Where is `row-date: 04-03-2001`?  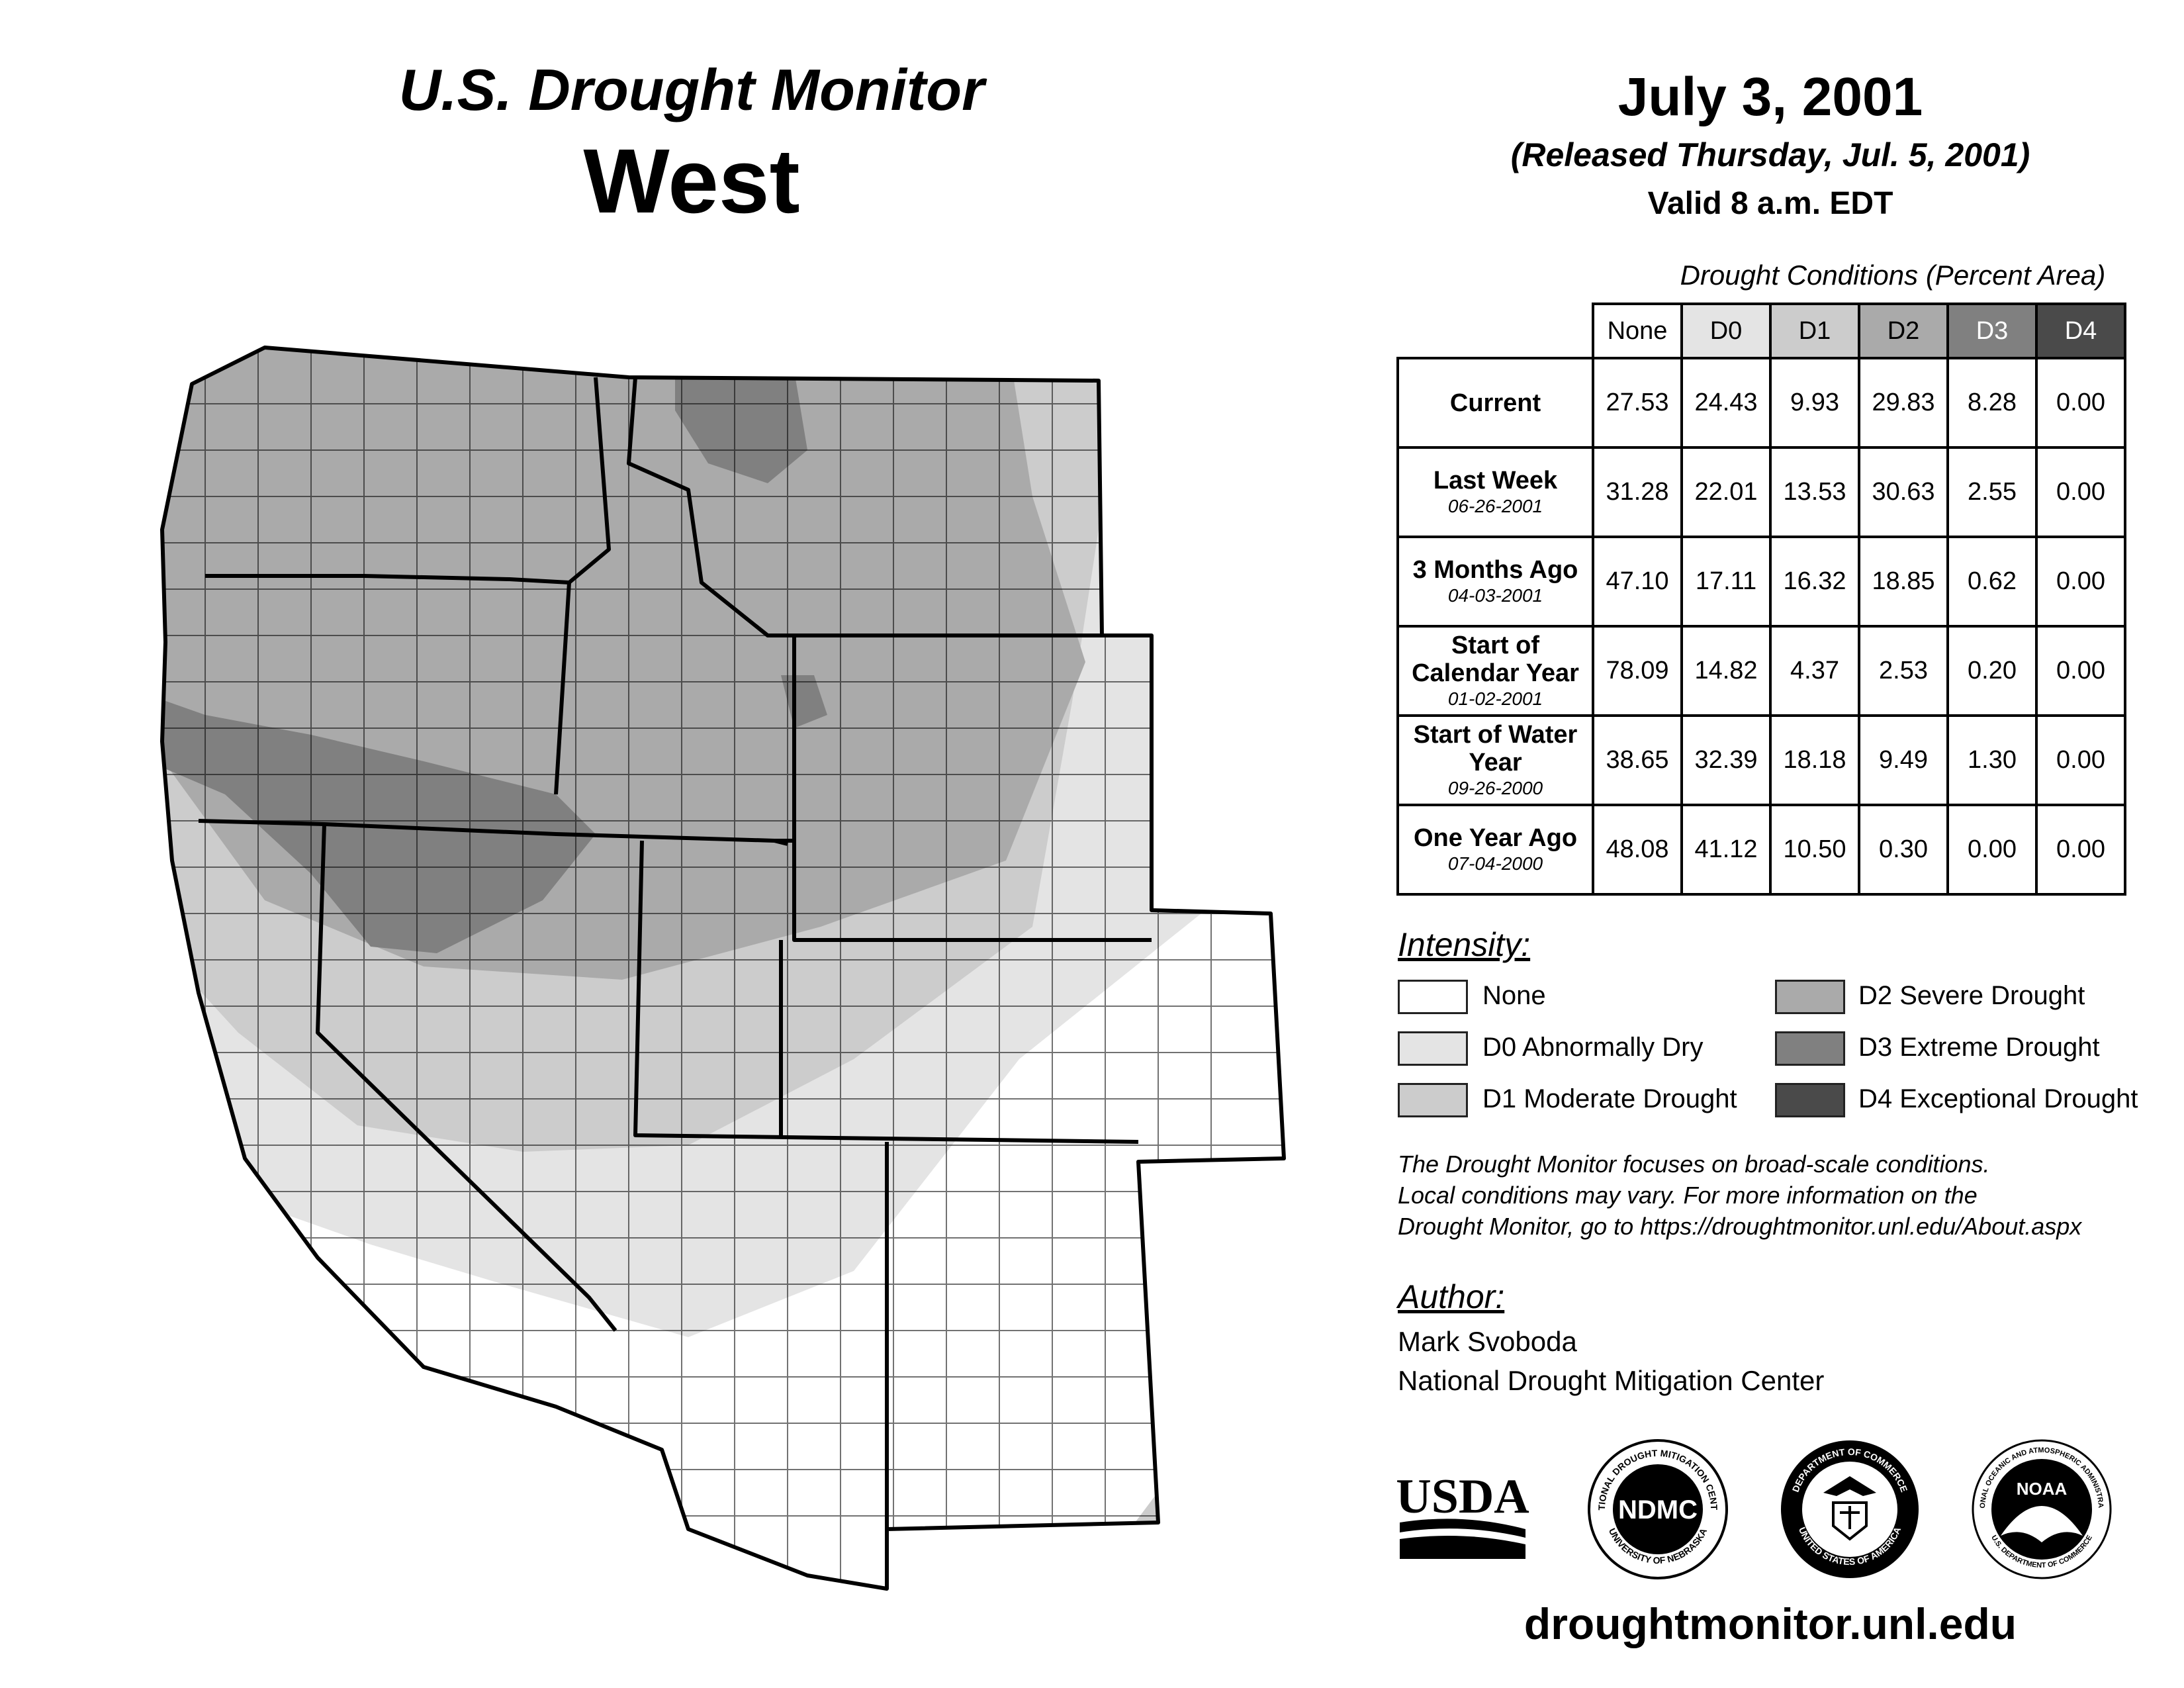
row-date: 04-03-2001 is located at coordinates (1495, 595).